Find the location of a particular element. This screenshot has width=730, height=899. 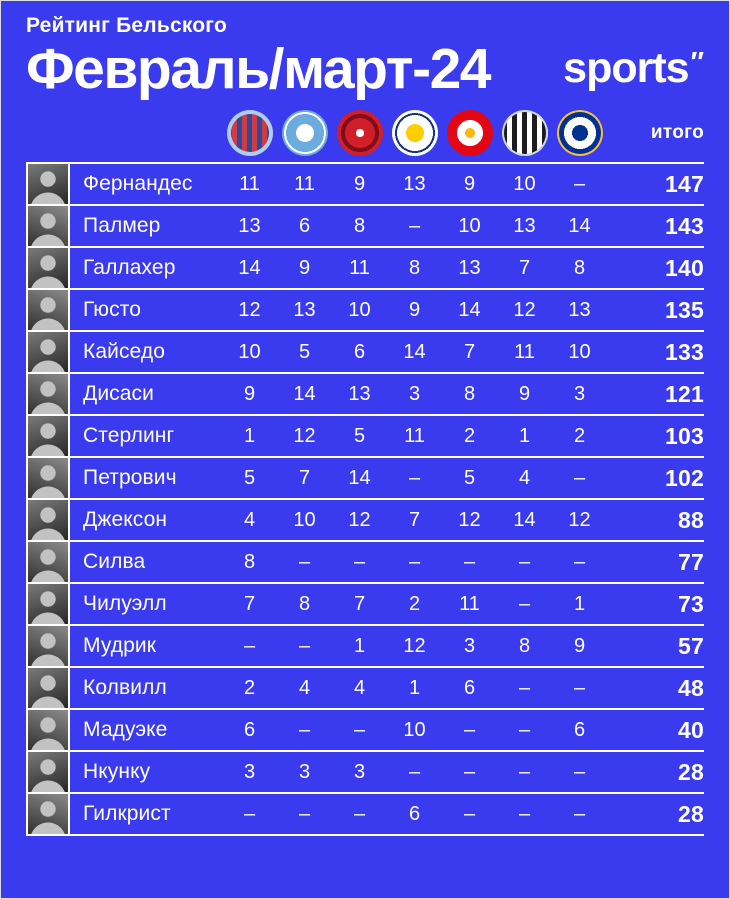

total-value: 28 is located at coordinates (691, 771).